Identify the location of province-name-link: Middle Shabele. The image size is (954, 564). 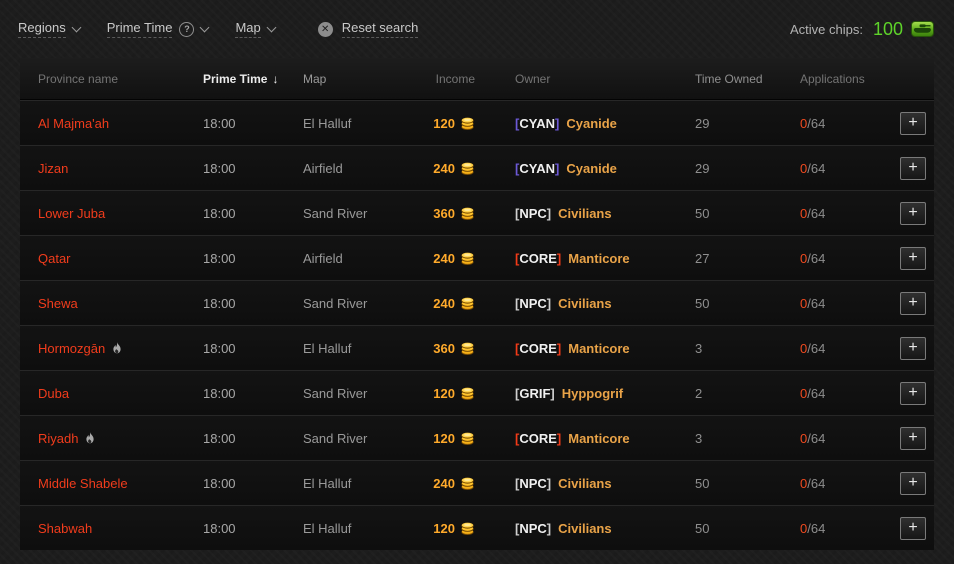
(83, 483).